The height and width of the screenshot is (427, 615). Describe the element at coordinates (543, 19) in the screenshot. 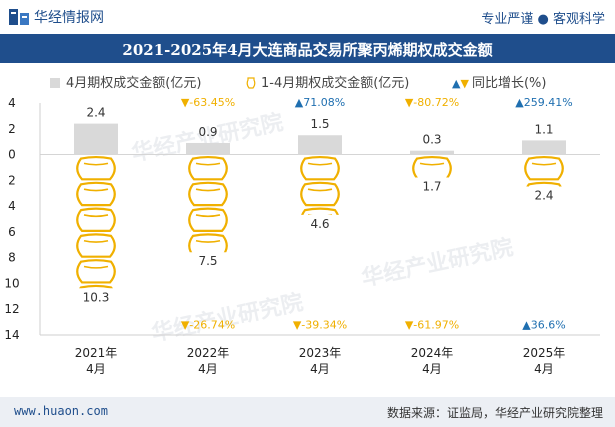

I see `slogan: 专业严谨 ● 客观科学` at that location.